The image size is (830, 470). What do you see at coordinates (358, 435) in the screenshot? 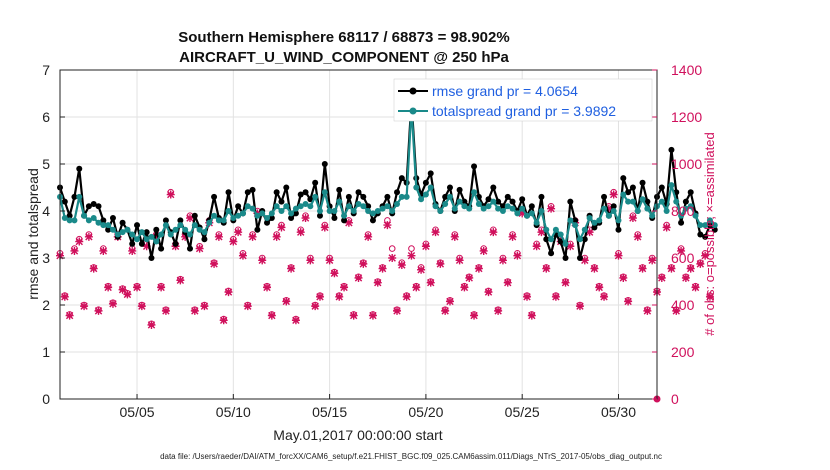
I see `x-axis-label: May.01,2017 00:00:00 start` at bounding box center [358, 435].